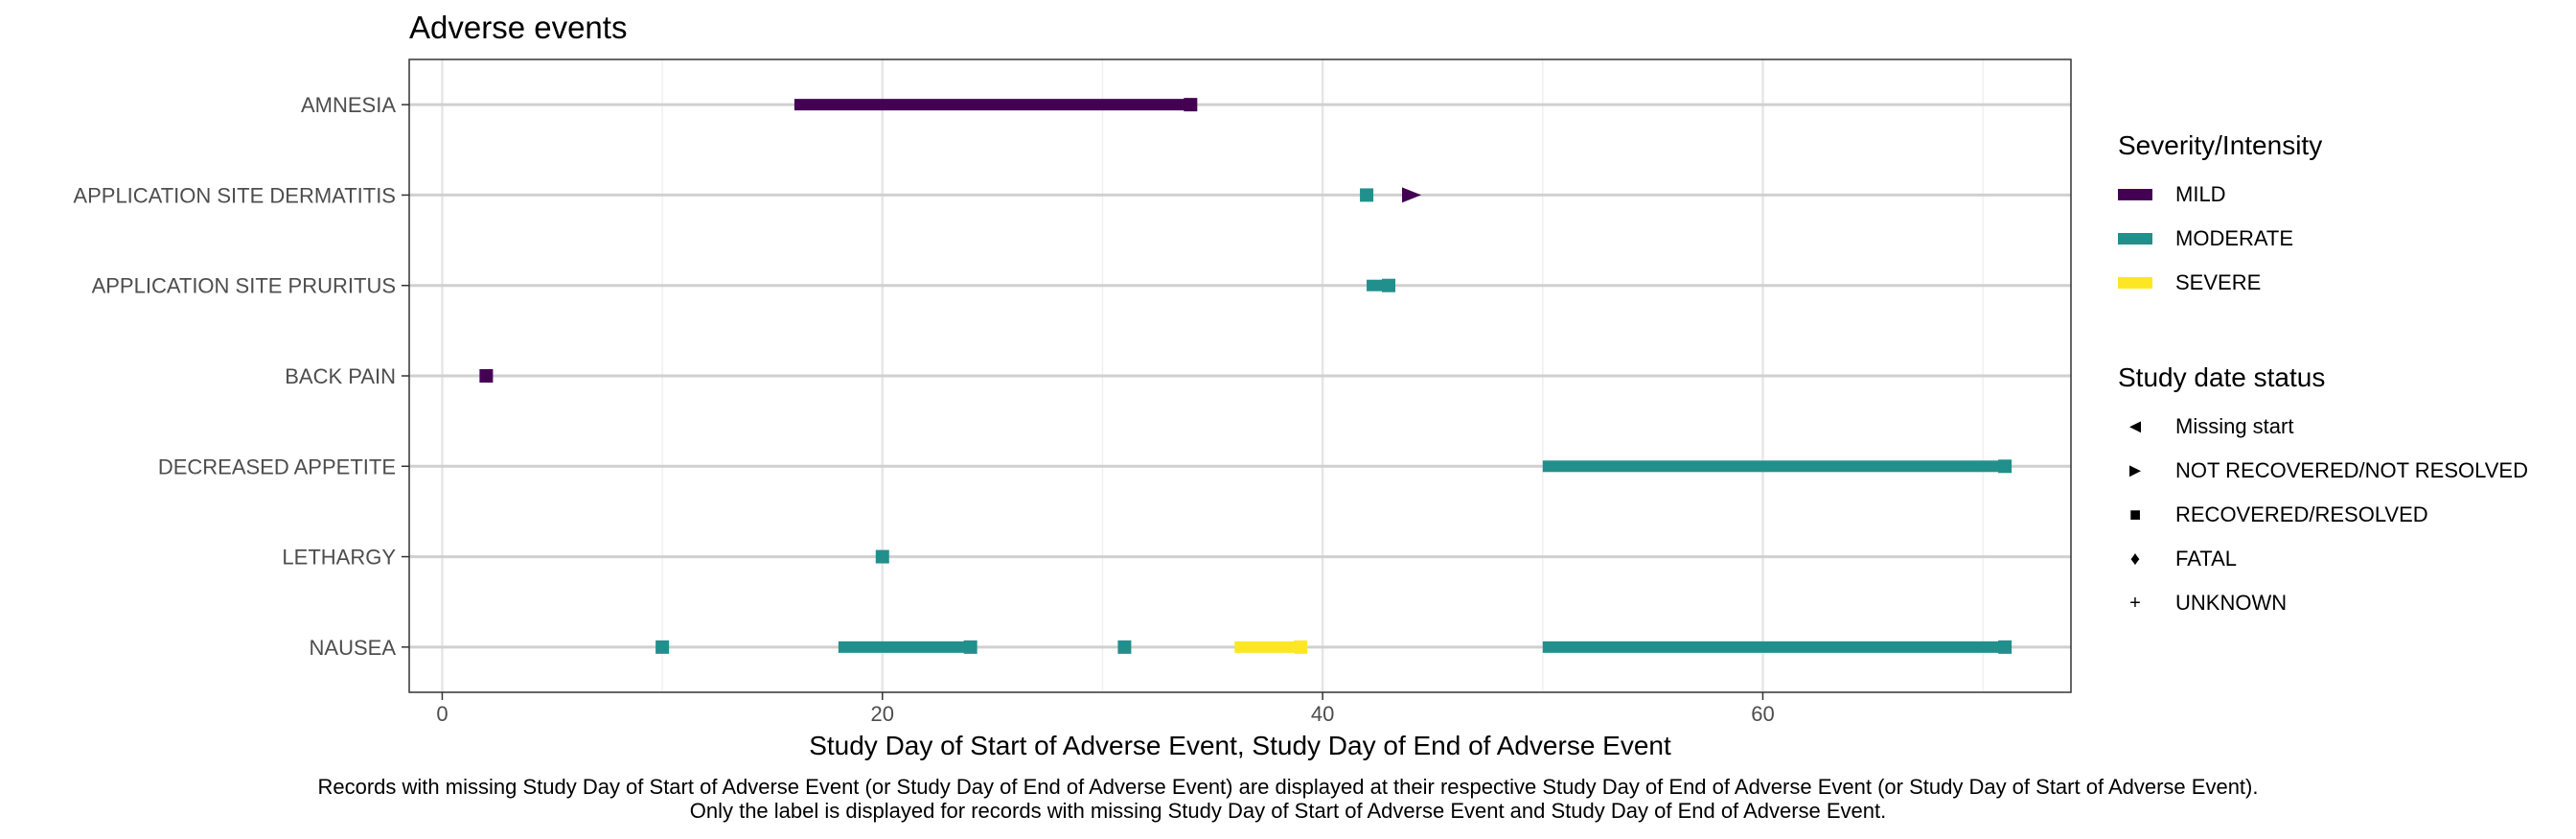  I want to click on y-tick-label: APPLICATION SITE DERMATITIS, so click(234, 195).